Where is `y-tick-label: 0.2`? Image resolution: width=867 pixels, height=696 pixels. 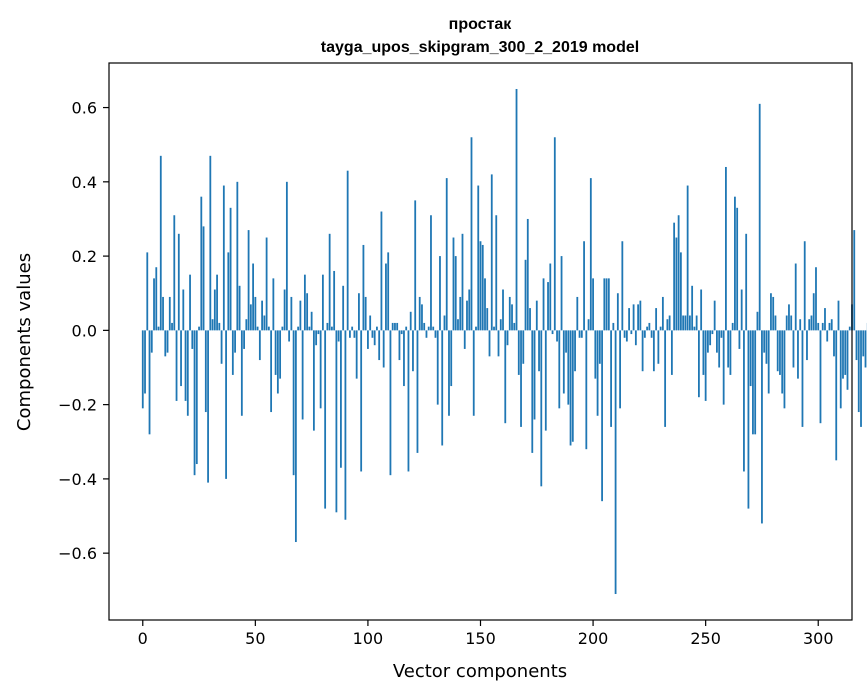 y-tick-label: 0.2 is located at coordinates (84, 256).